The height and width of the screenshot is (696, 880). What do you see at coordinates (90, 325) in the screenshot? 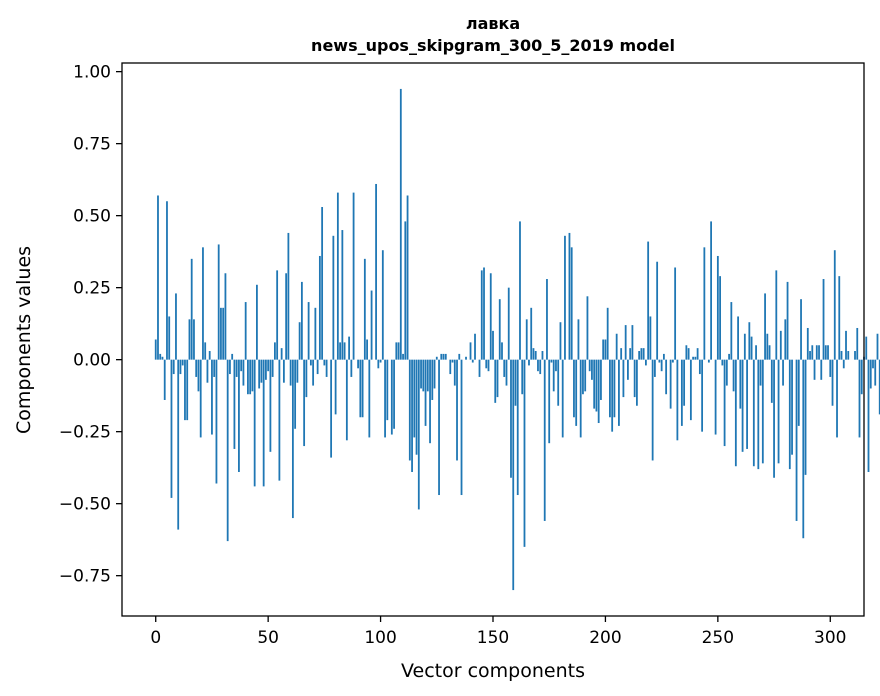
I see `y-axis-ticks: −0.75 −0.50 −0.25 0.00 0.25 0.50 0.75 1.00` at bounding box center [90, 325].